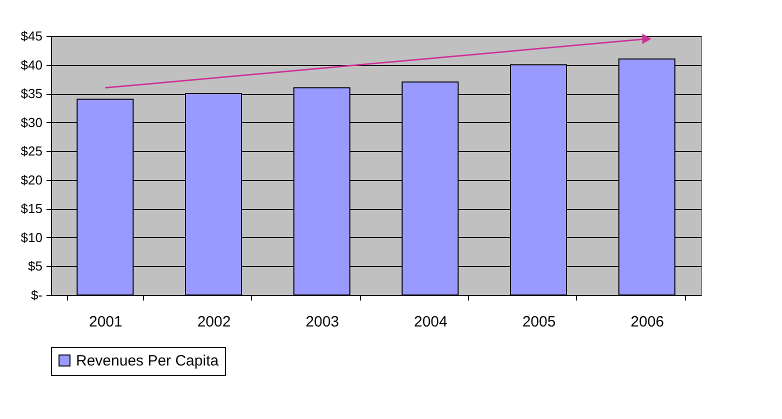 Image resolution: width=782 pixels, height=419 pixels. I want to click on legend-label: Revenues Per Capita, so click(148, 361).